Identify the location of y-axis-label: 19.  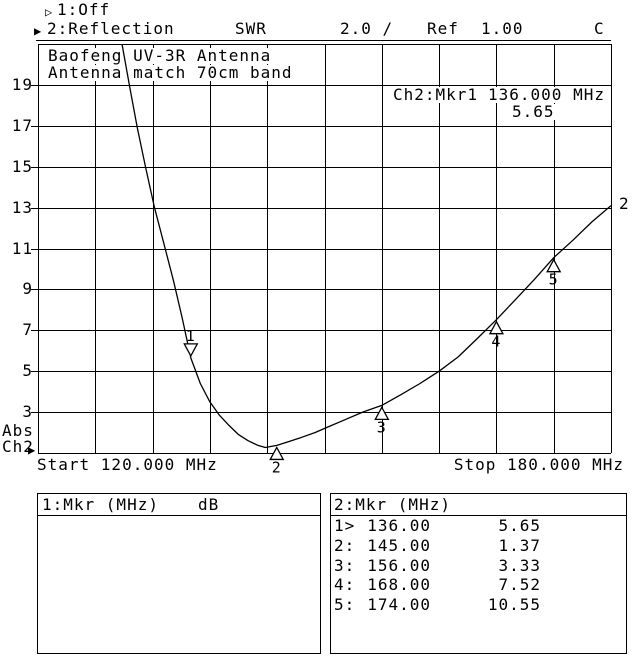
(22, 84).